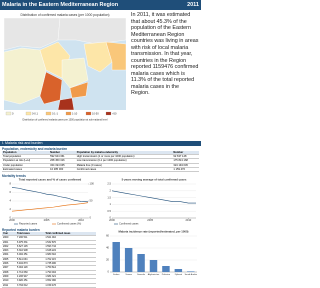  Describe the element at coordinates (166, 274) in the screenshot. I see `x-tick-label: Pakistan` at that location.